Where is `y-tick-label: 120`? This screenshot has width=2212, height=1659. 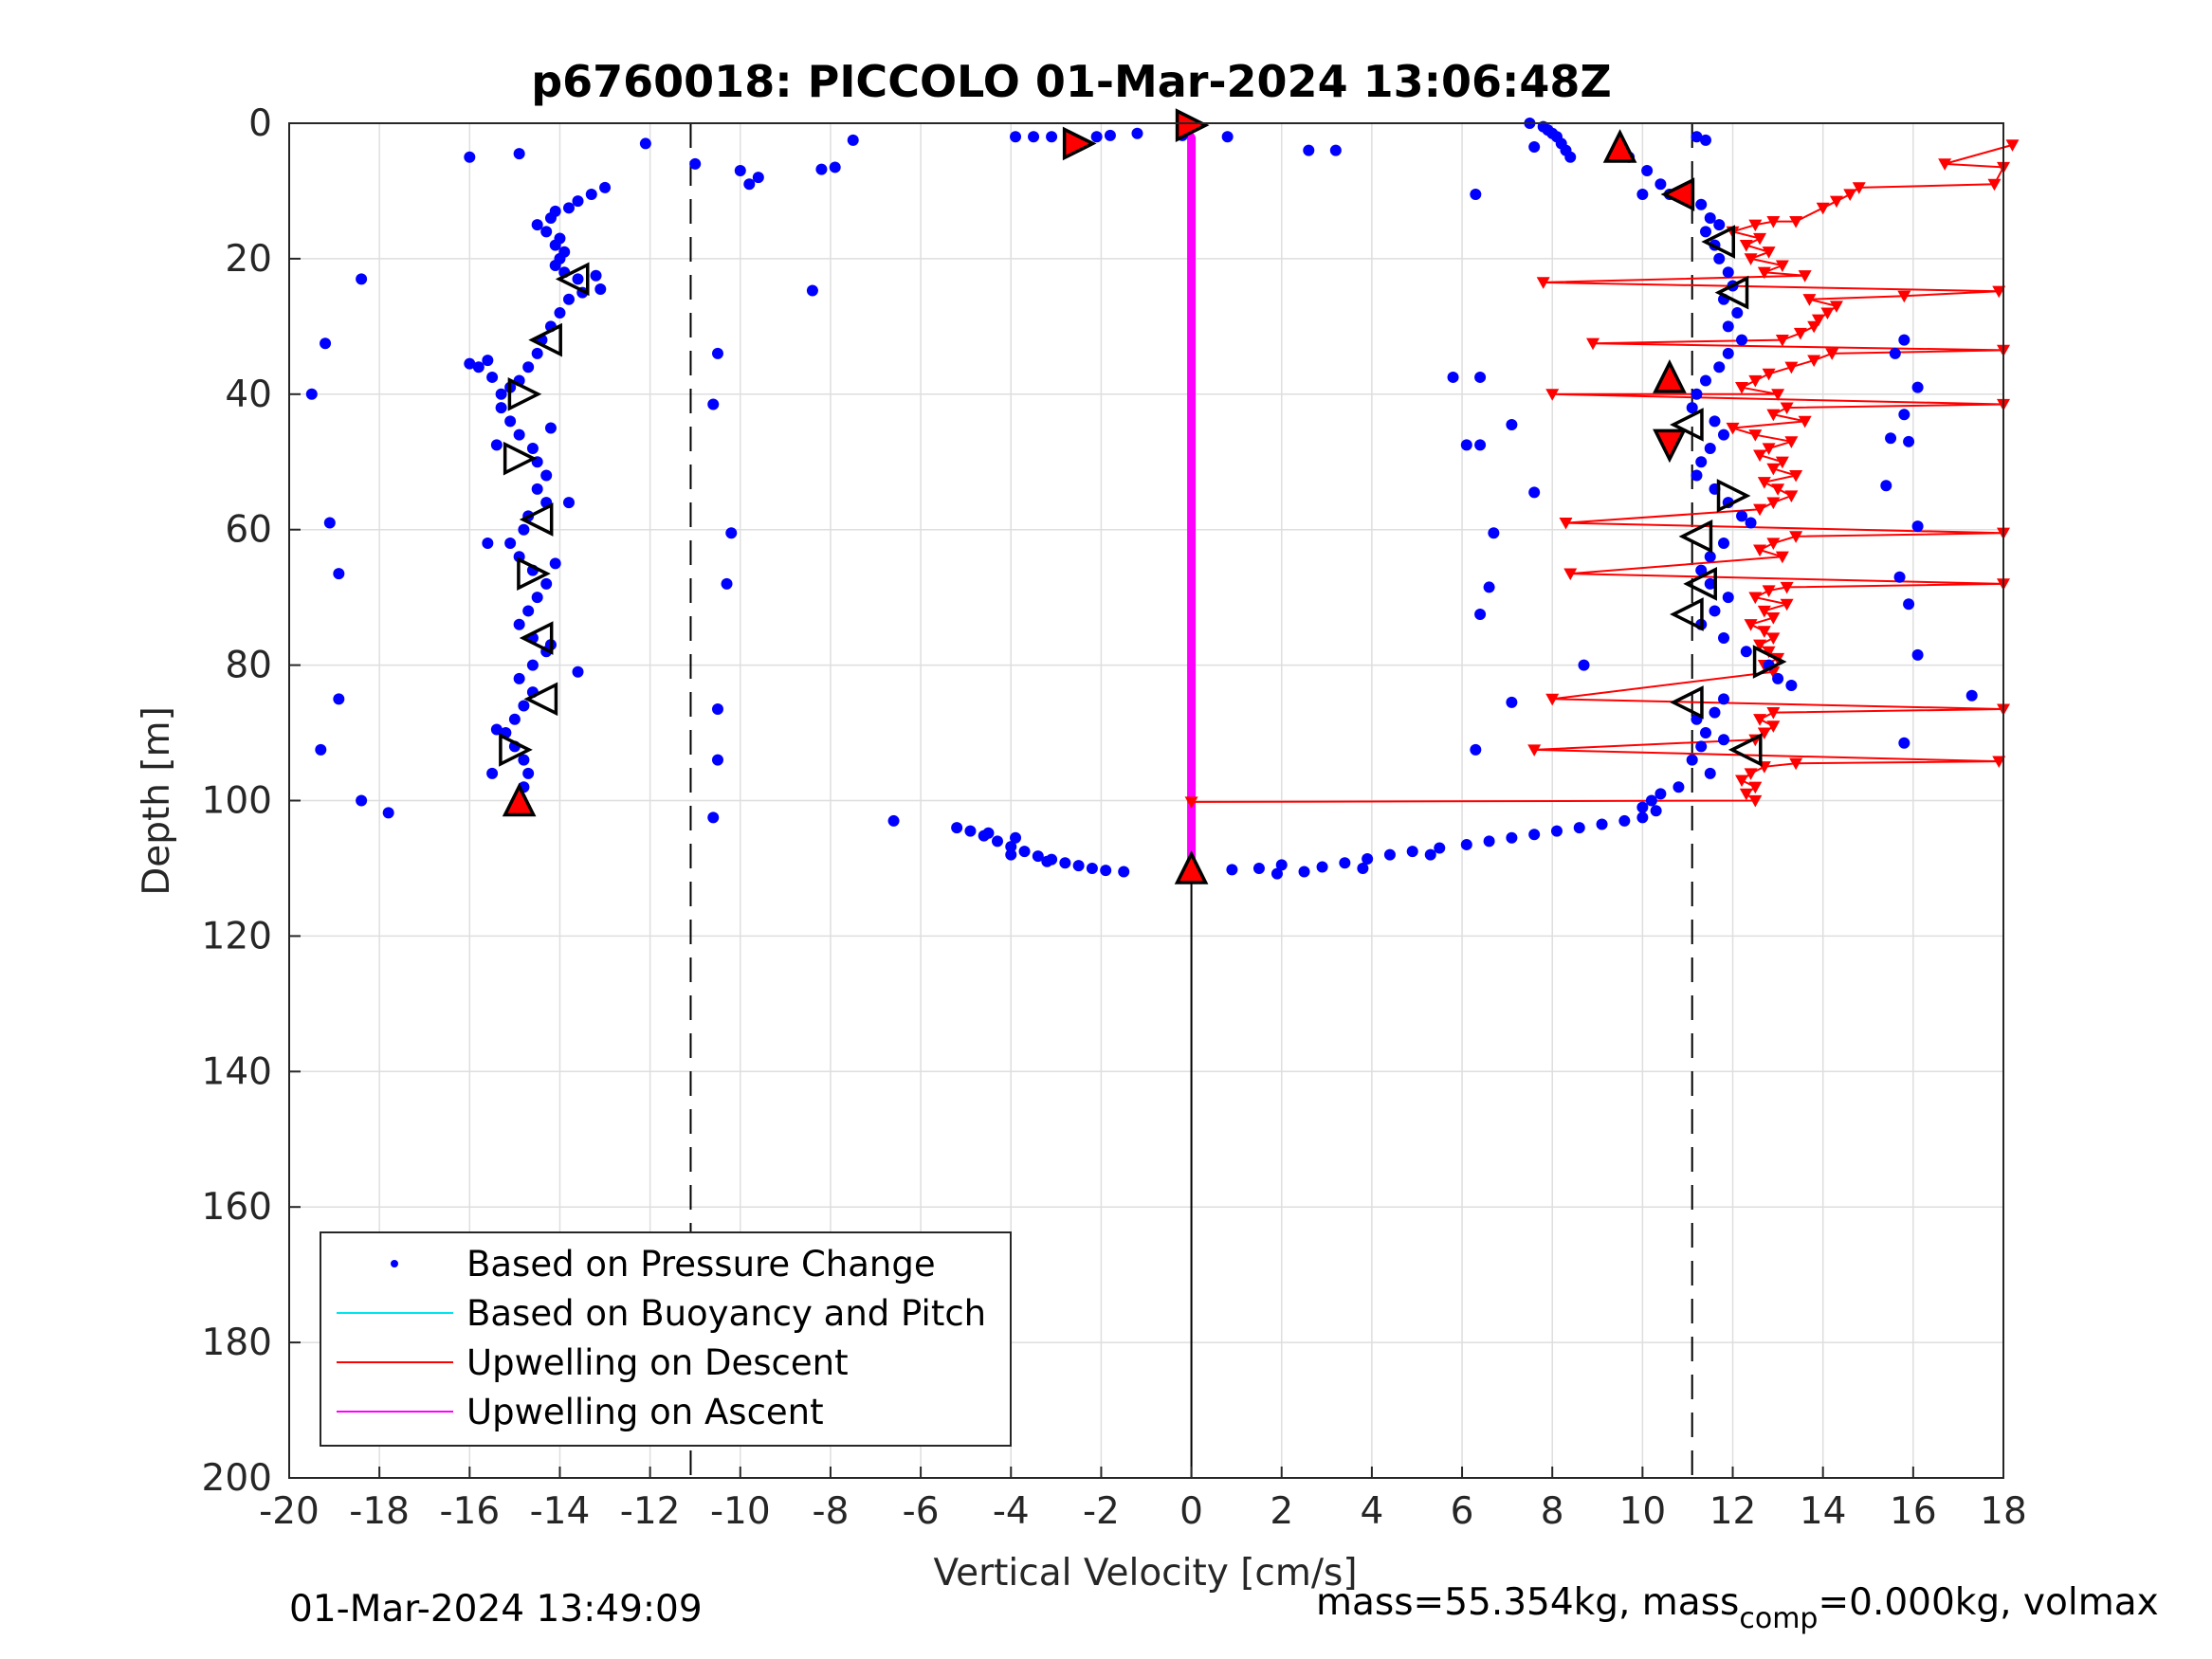
y-tick-label: 120 is located at coordinates (237, 936).